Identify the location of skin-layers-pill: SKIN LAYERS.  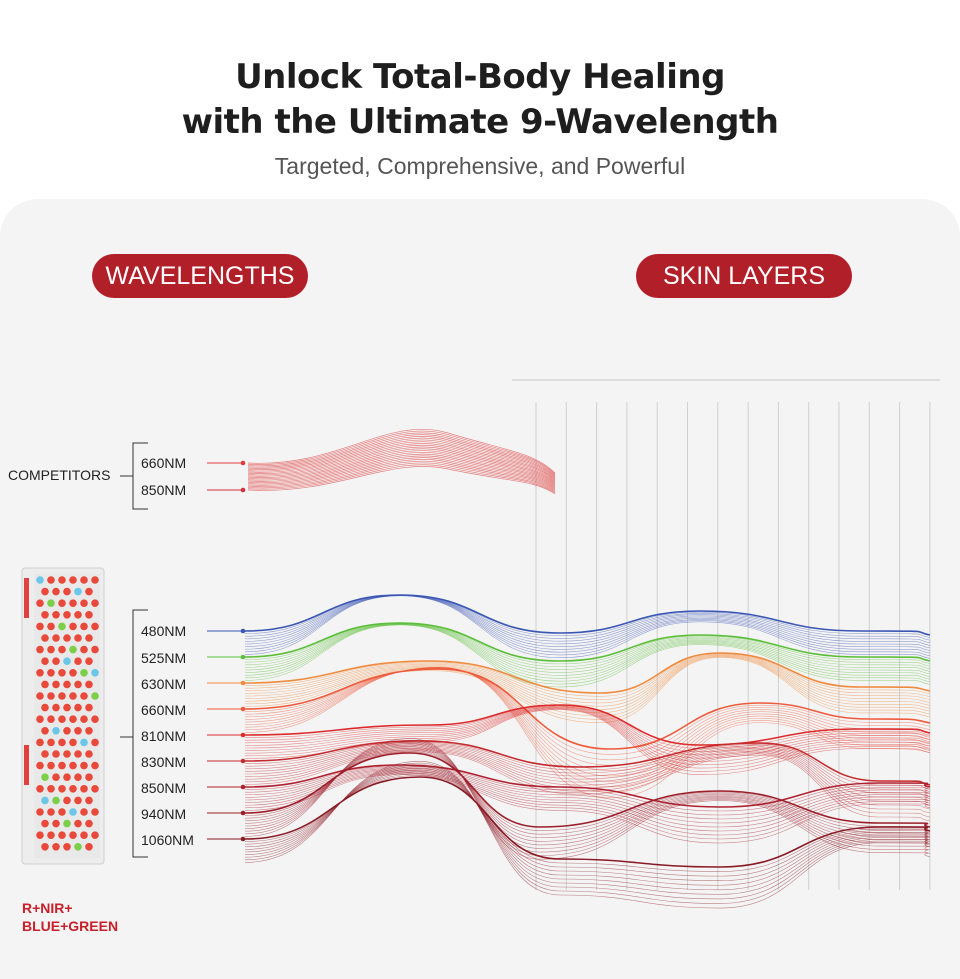
(744, 276).